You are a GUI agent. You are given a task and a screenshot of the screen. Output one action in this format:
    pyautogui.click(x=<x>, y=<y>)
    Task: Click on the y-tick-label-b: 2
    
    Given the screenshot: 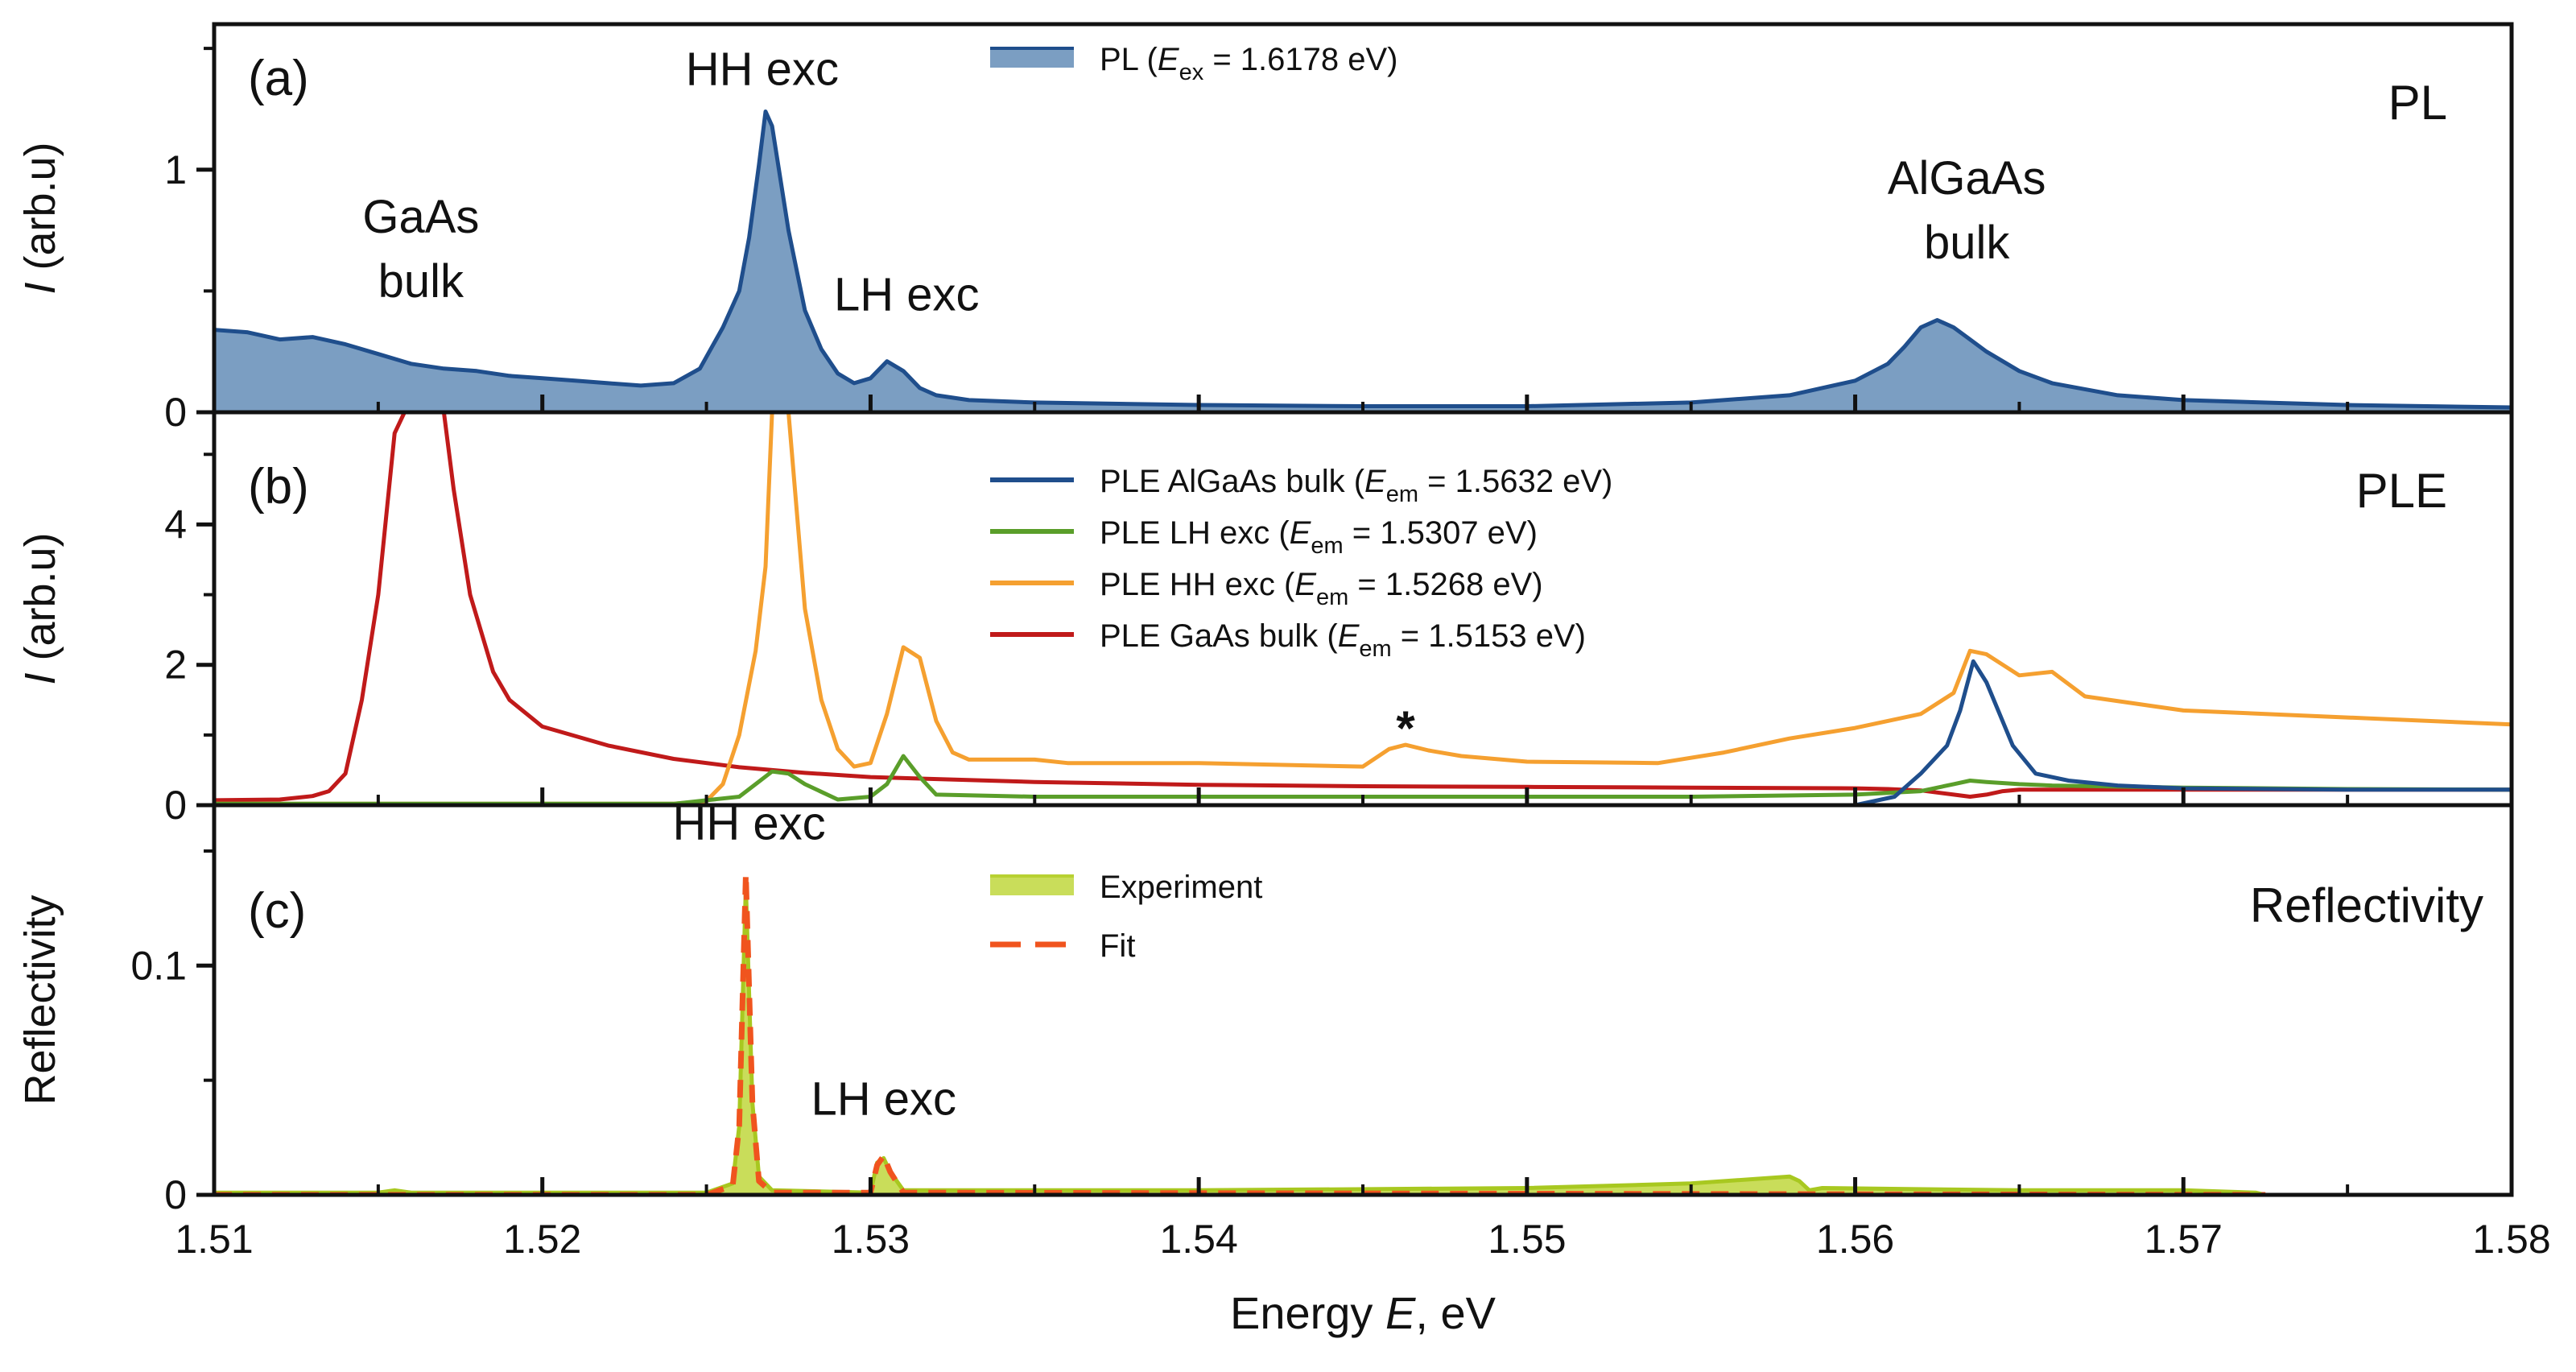 What is the action you would take?
    pyautogui.click(x=175, y=665)
    